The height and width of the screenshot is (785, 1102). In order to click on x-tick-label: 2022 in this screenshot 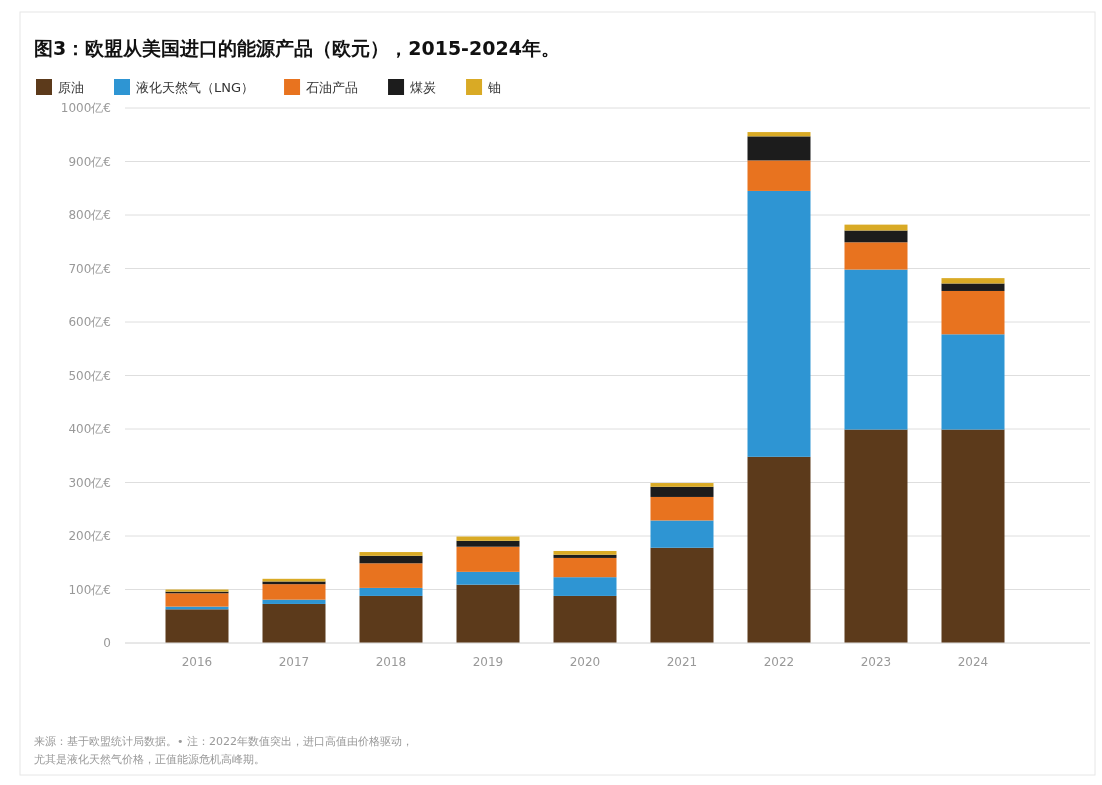, I will do `click(779, 662)`.